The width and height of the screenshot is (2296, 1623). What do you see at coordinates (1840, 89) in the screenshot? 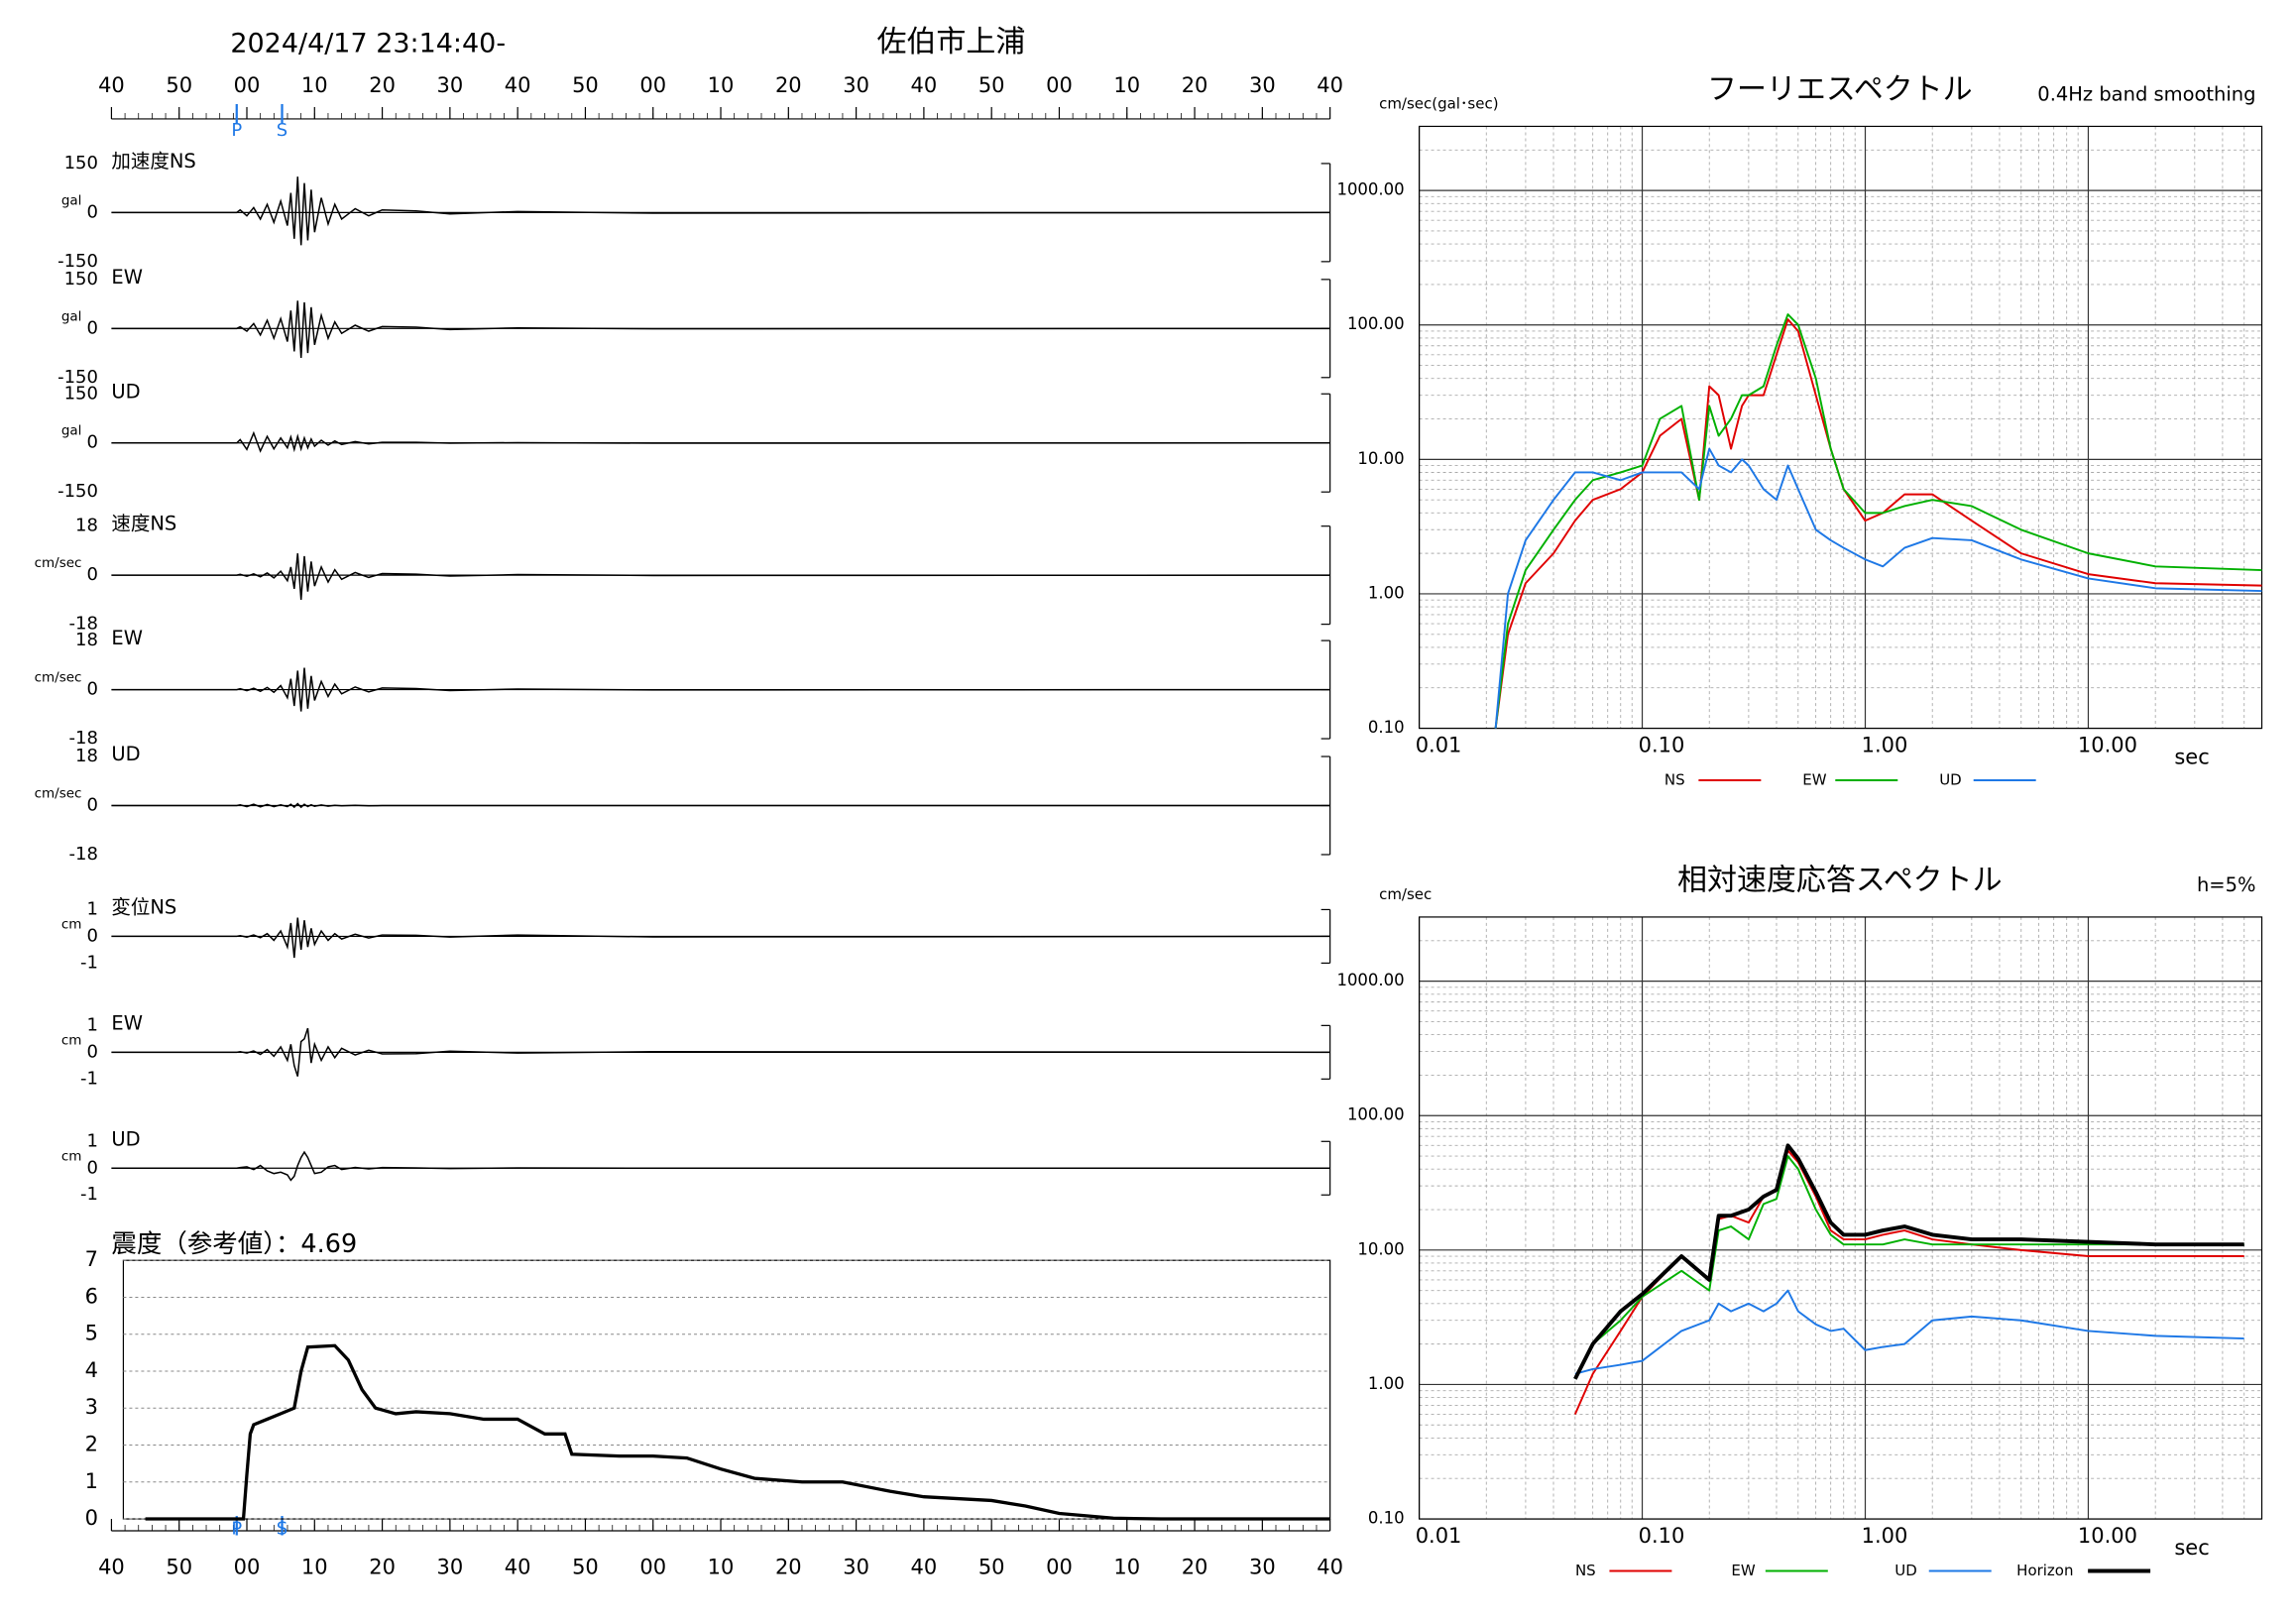
I see `chart-title: フーリエスペクトル` at bounding box center [1840, 89].